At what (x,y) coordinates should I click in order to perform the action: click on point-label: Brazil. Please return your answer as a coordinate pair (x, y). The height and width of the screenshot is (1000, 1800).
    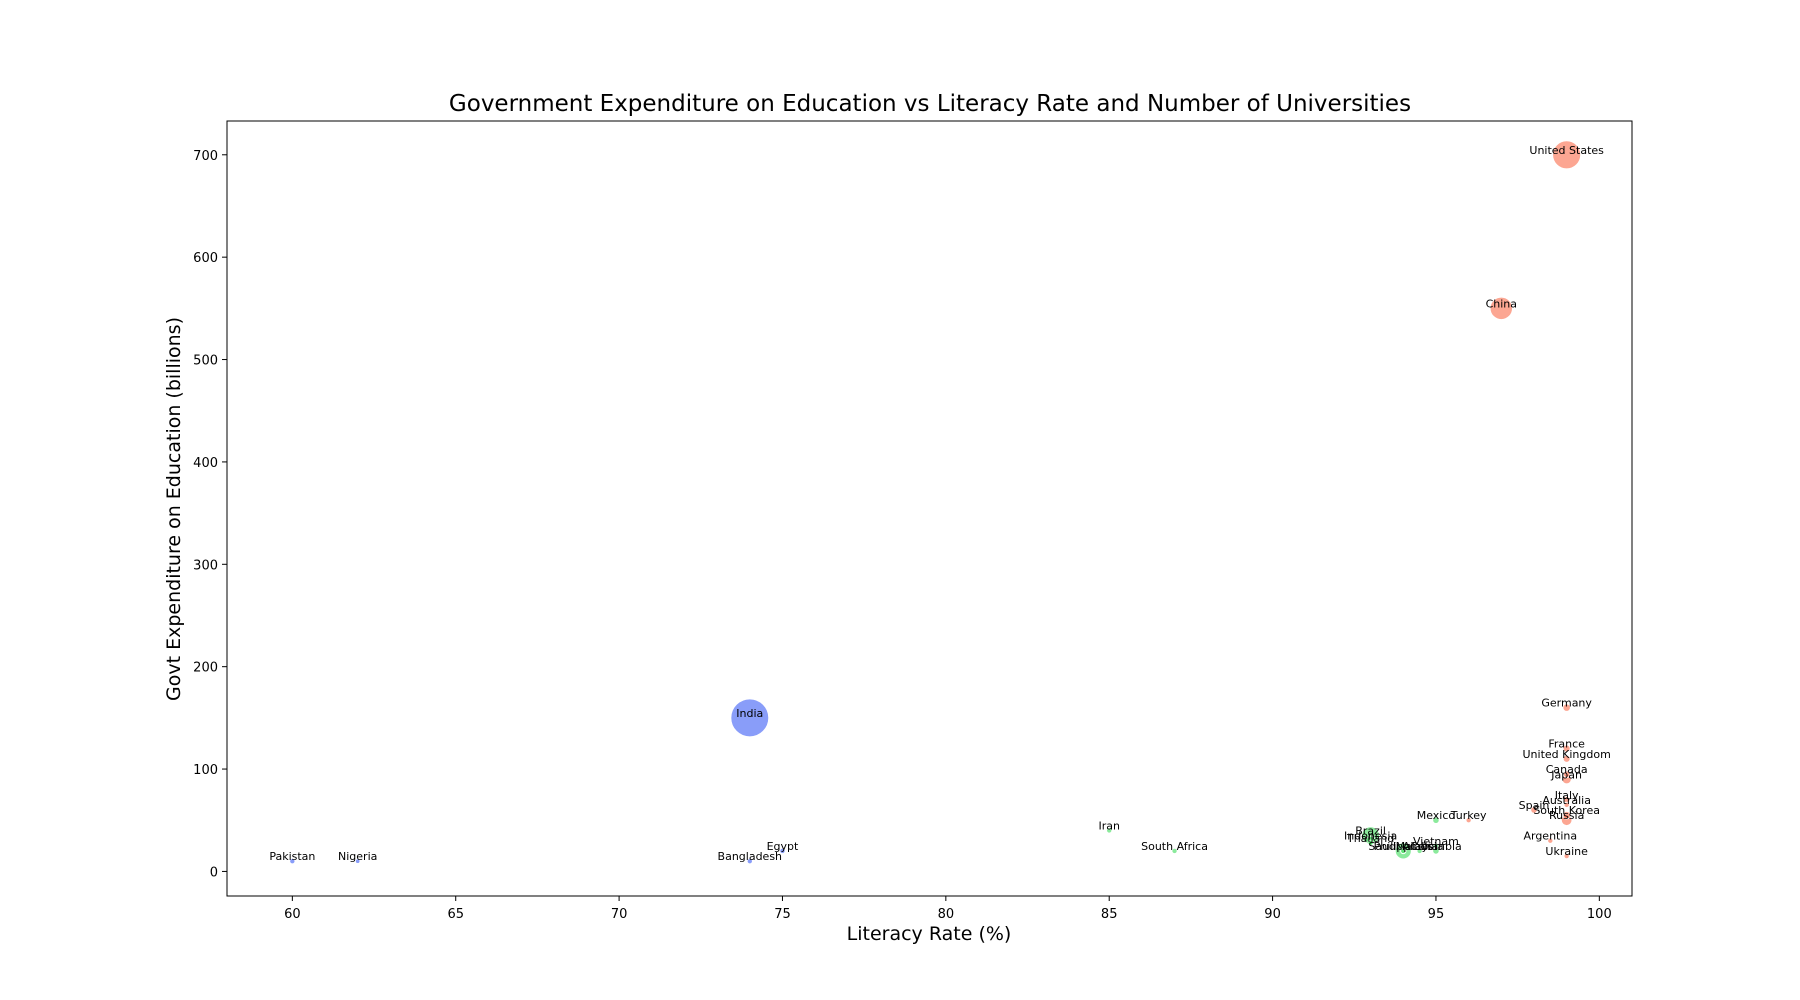
    Looking at the image, I should click on (1370, 831).